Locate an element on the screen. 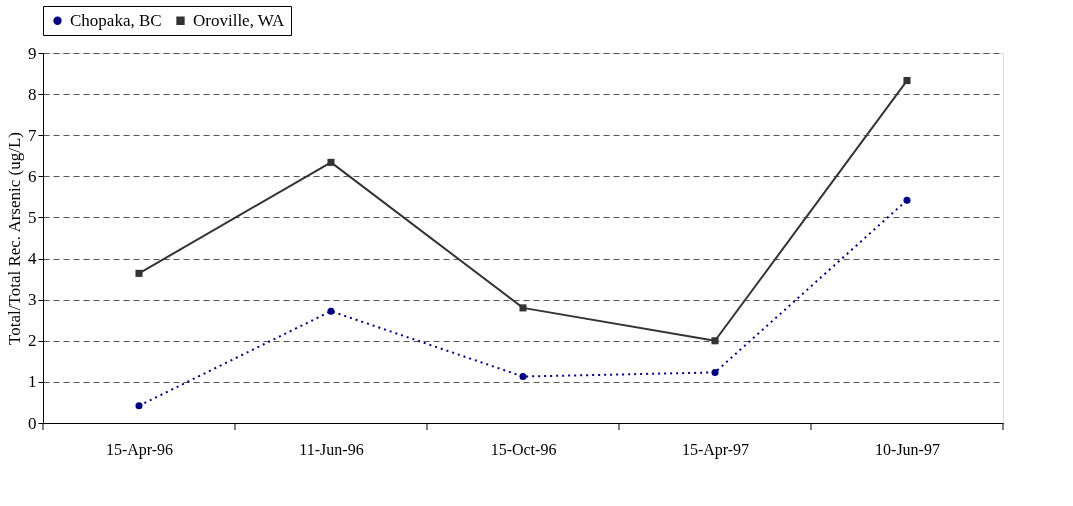  y-tick-label: 8 is located at coordinates (32, 94).